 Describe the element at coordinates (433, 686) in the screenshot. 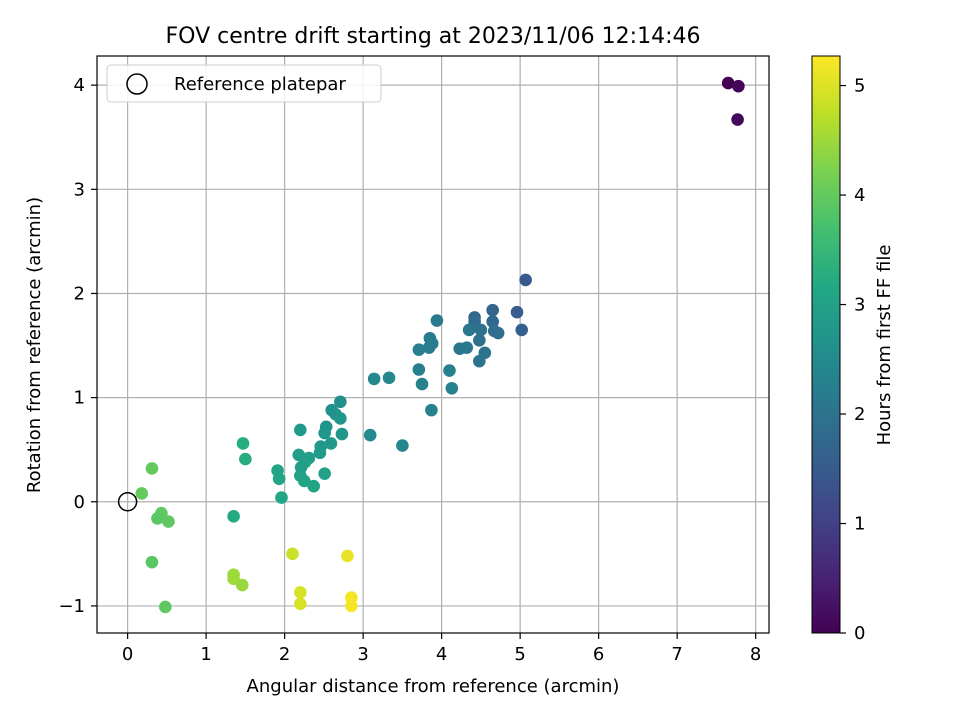

I see `x-axis-label: Angular distance from reference (arcmin)` at that location.